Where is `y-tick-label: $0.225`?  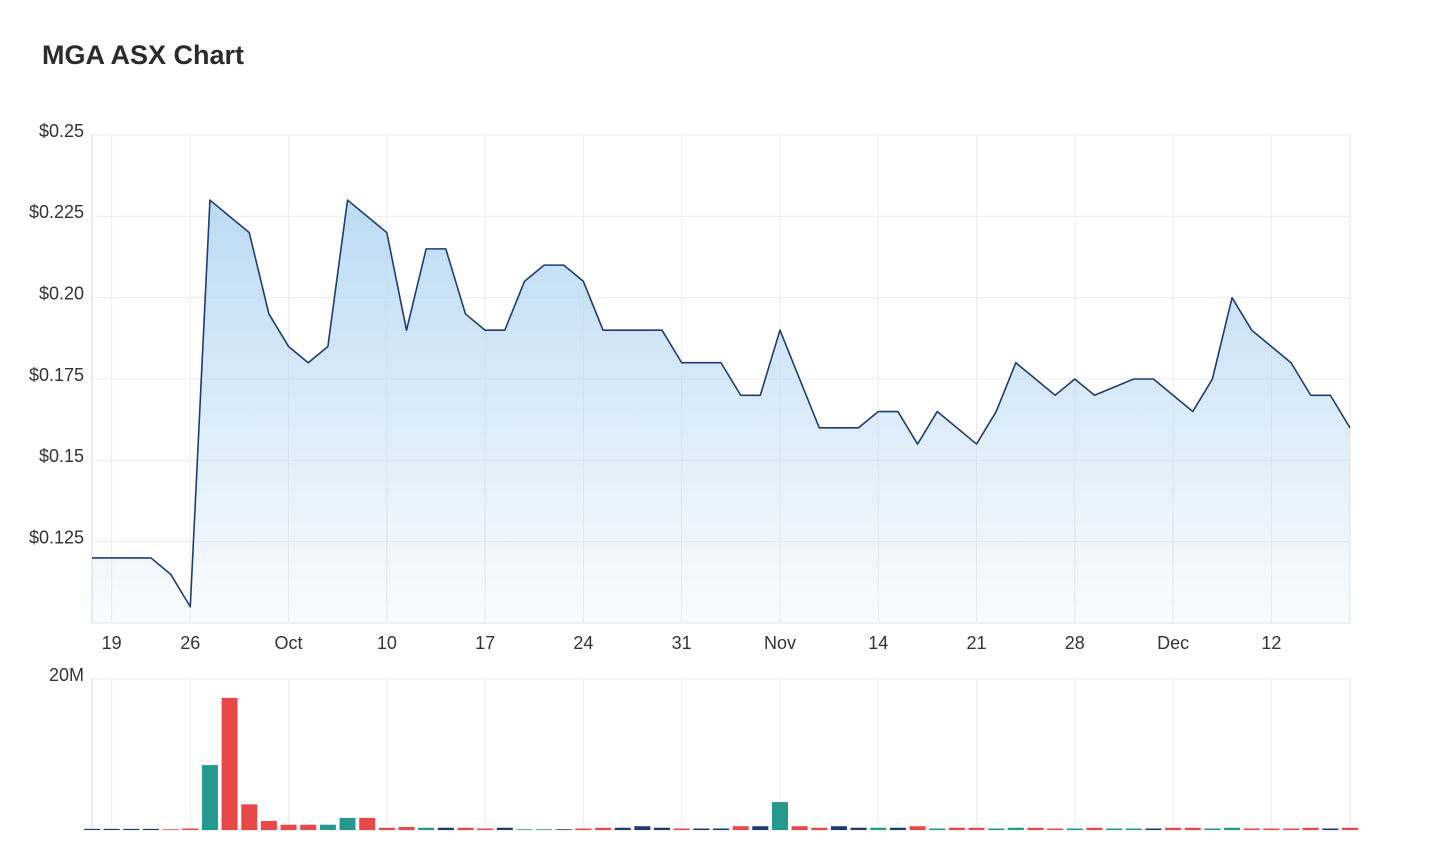
y-tick-label: $0.225 is located at coordinates (56, 212).